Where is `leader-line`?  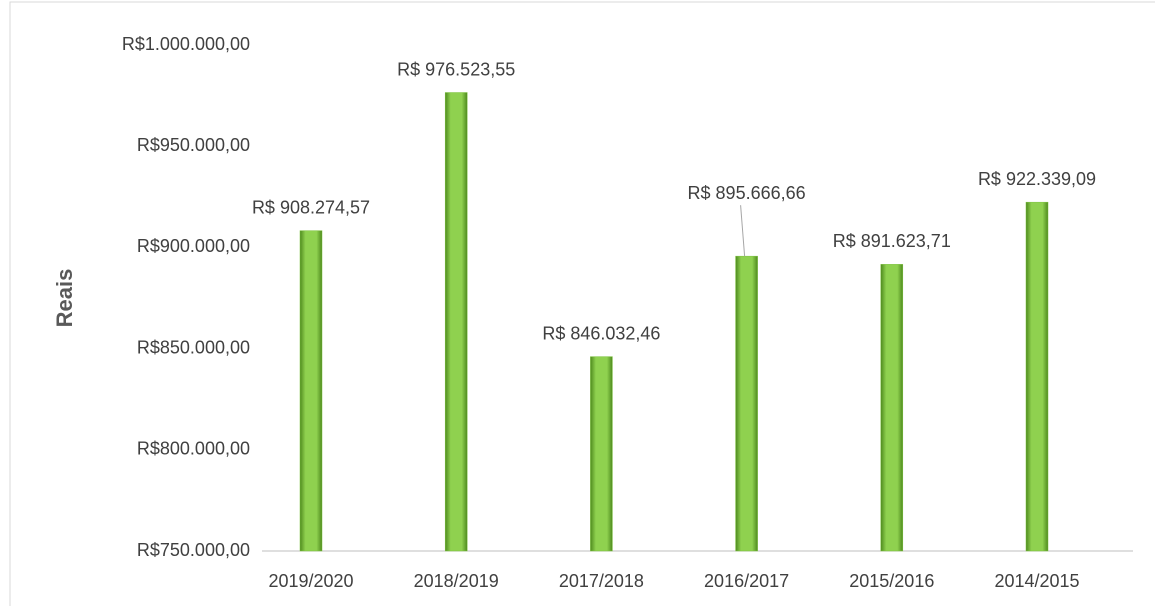
leader-line is located at coordinates (743, 231).